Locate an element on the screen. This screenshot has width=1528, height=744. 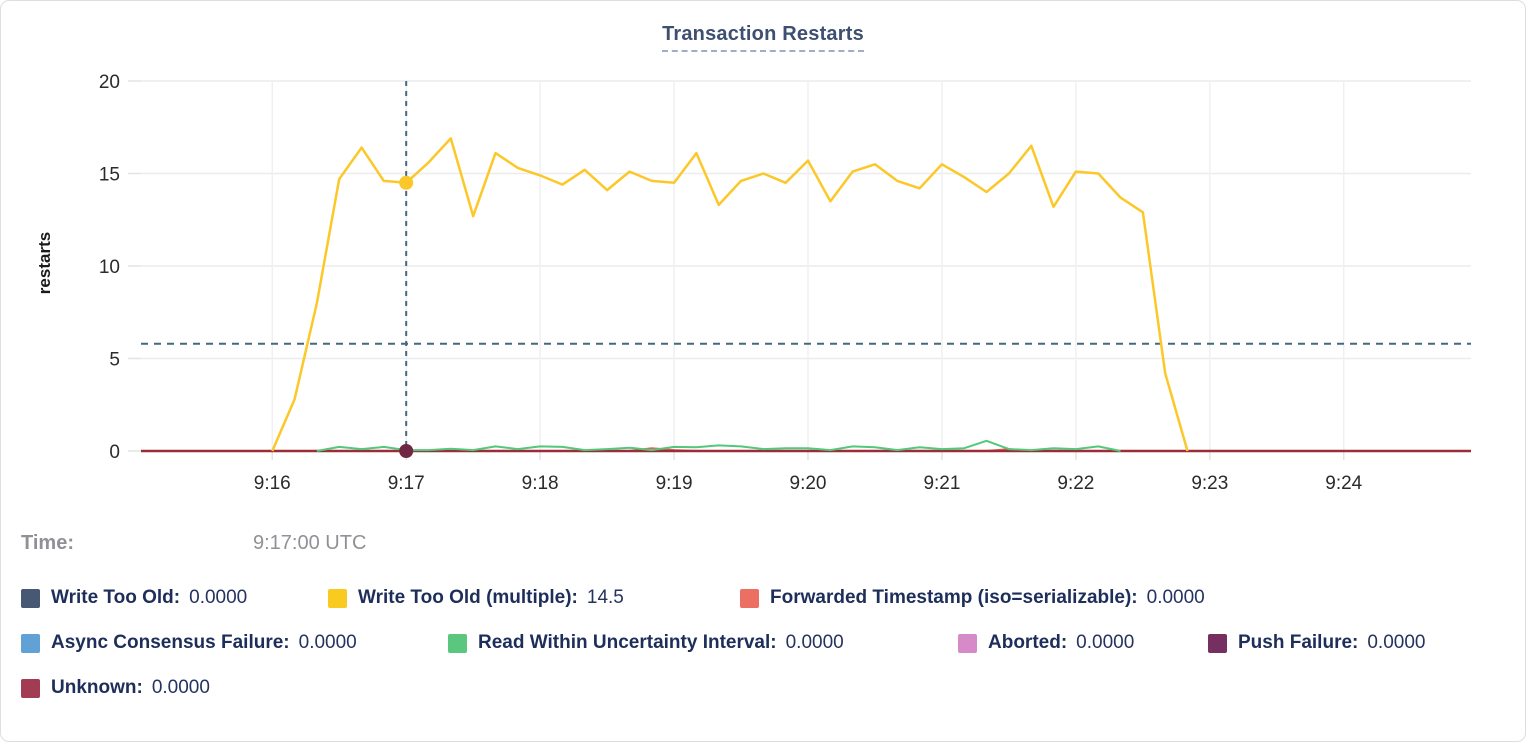
series-line is located at coordinates (718, 445).